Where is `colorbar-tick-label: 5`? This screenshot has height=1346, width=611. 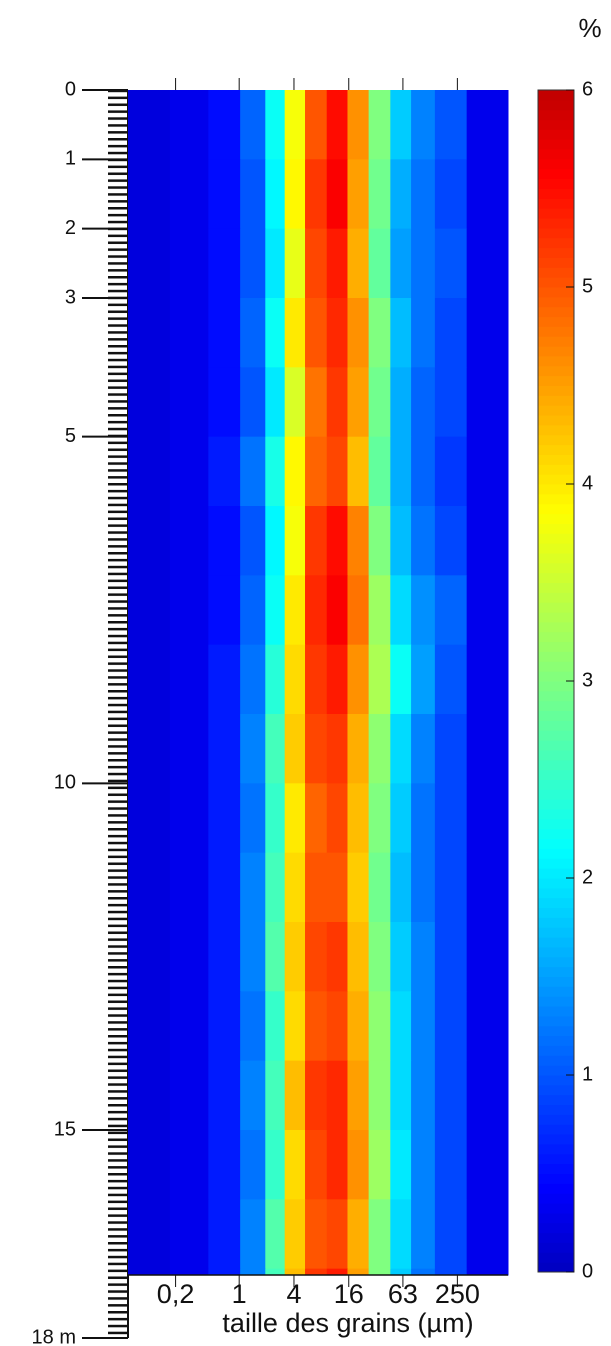
colorbar-tick-label: 5 is located at coordinates (587, 286).